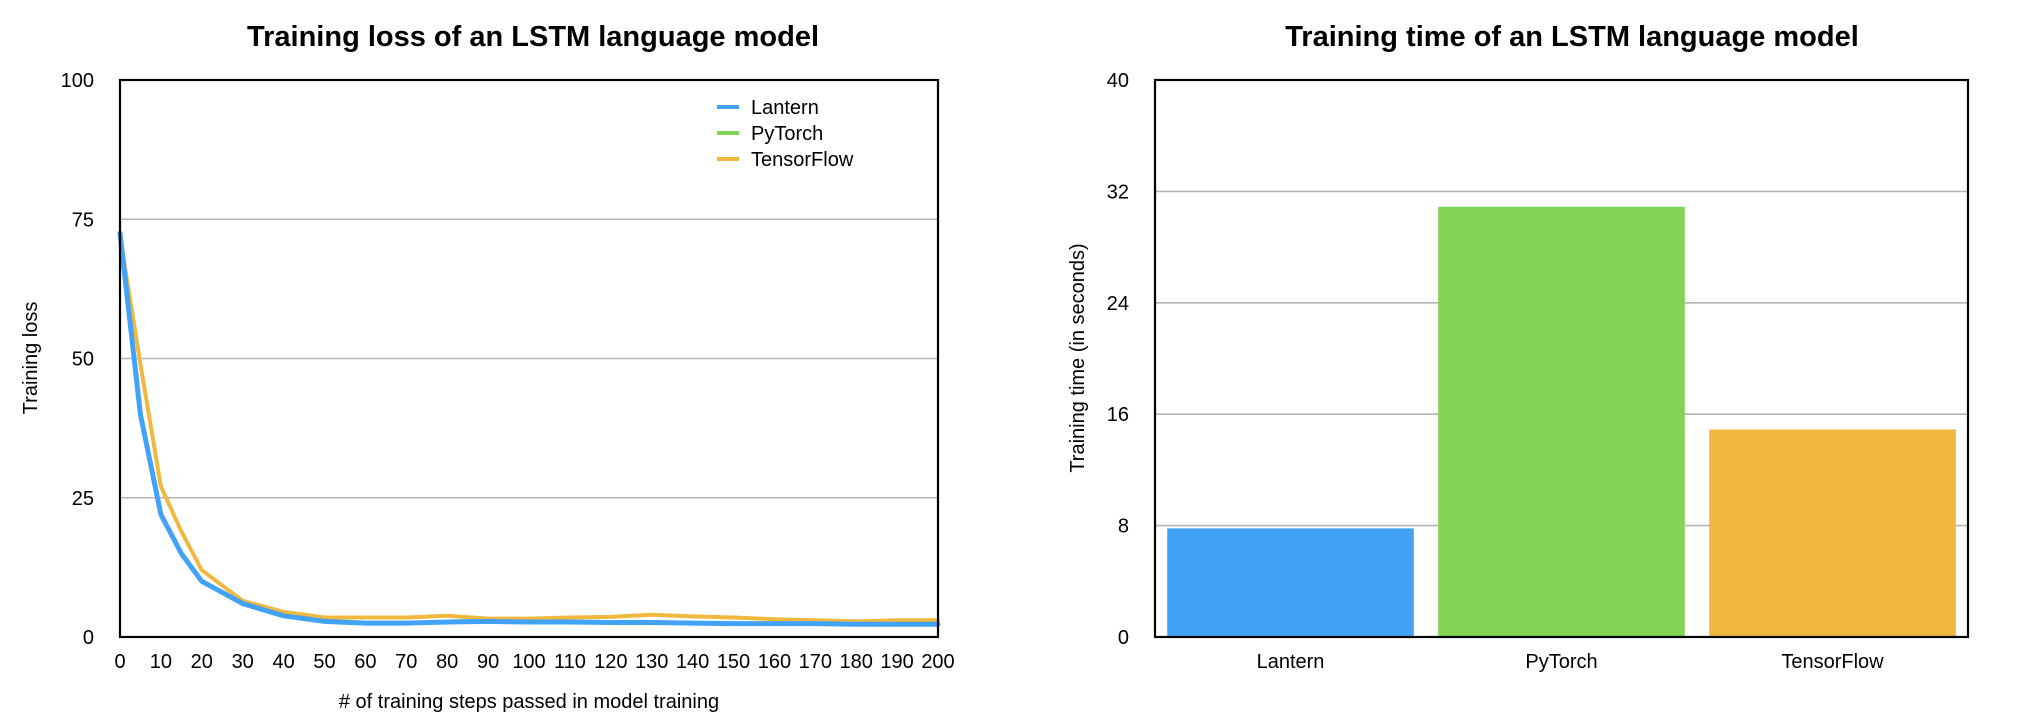  I want to click on time-chart-title: Training time of an LSTM language model, so click(1572, 37).